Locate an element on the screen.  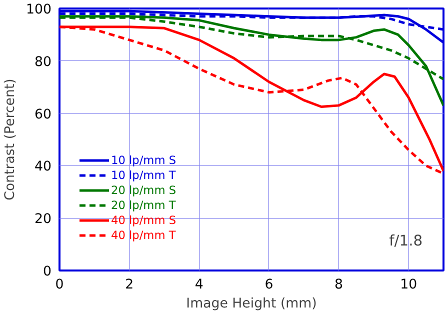
y-tick-label: 40 is located at coordinates (43, 167).